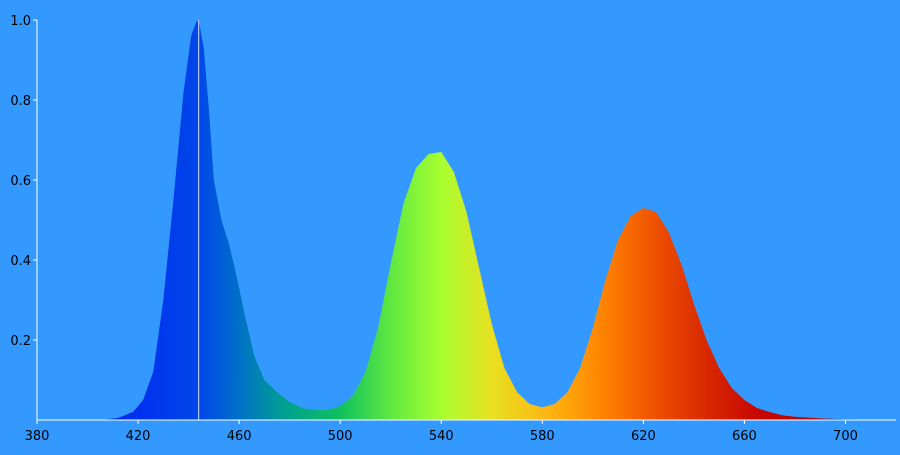 This screenshot has height=455, width=900. I want to click on x-tick-label: 620, so click(643, 436).